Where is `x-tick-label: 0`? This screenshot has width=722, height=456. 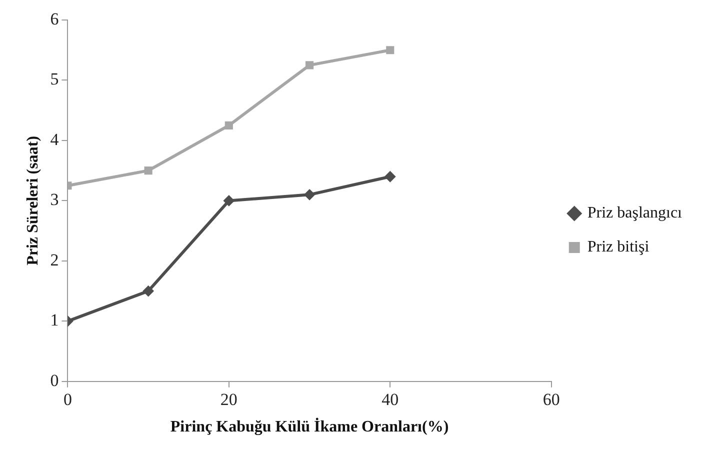 x-tick-label: 0 is located at coordinates (67, 400).